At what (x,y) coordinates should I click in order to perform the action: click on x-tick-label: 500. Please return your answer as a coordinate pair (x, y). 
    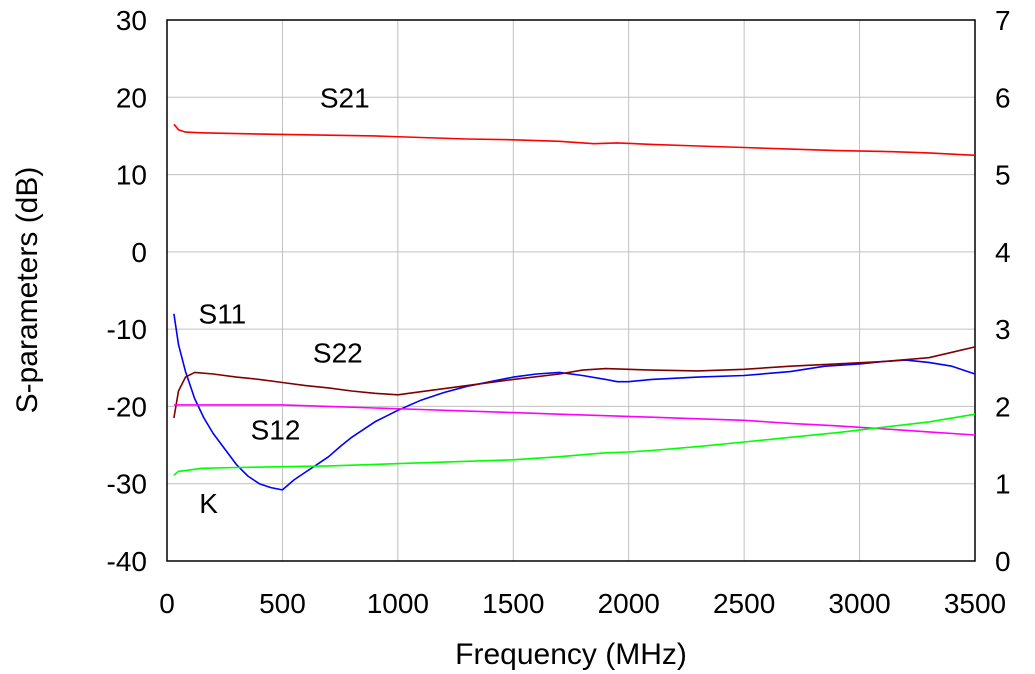
    Looking at the image, I should click on (282, 603).